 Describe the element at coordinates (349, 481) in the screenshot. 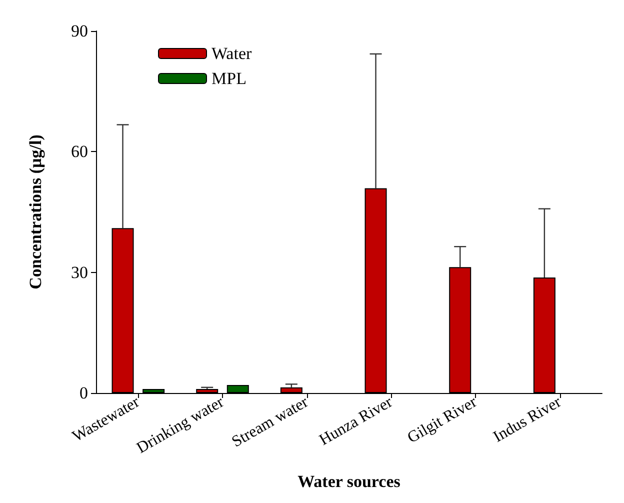

I see `x-axis-title: Water sources` at that location.